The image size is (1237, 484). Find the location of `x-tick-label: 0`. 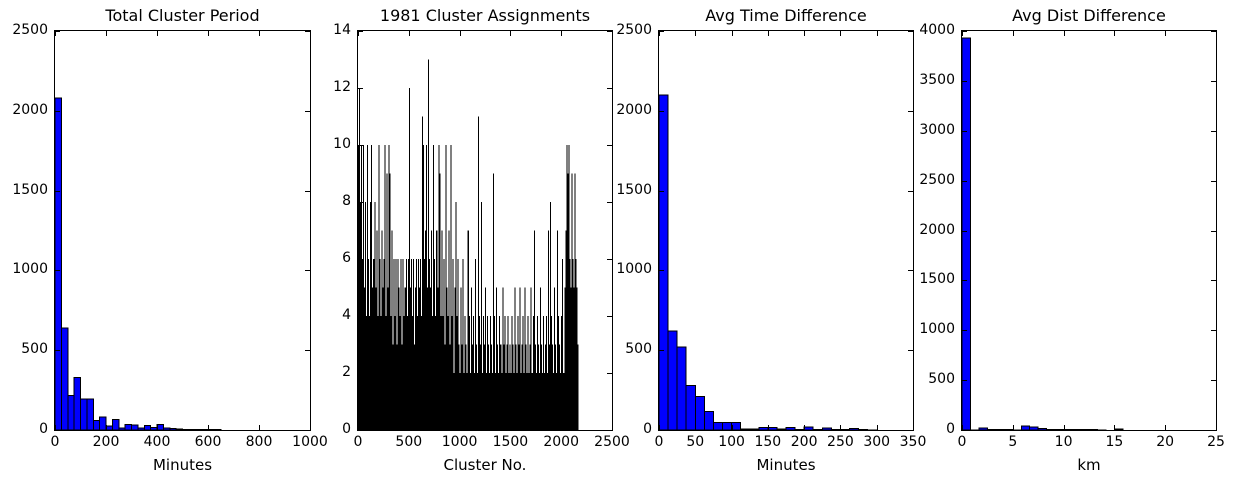

x-tick-label: 0 is located at coordinates (962, 442).